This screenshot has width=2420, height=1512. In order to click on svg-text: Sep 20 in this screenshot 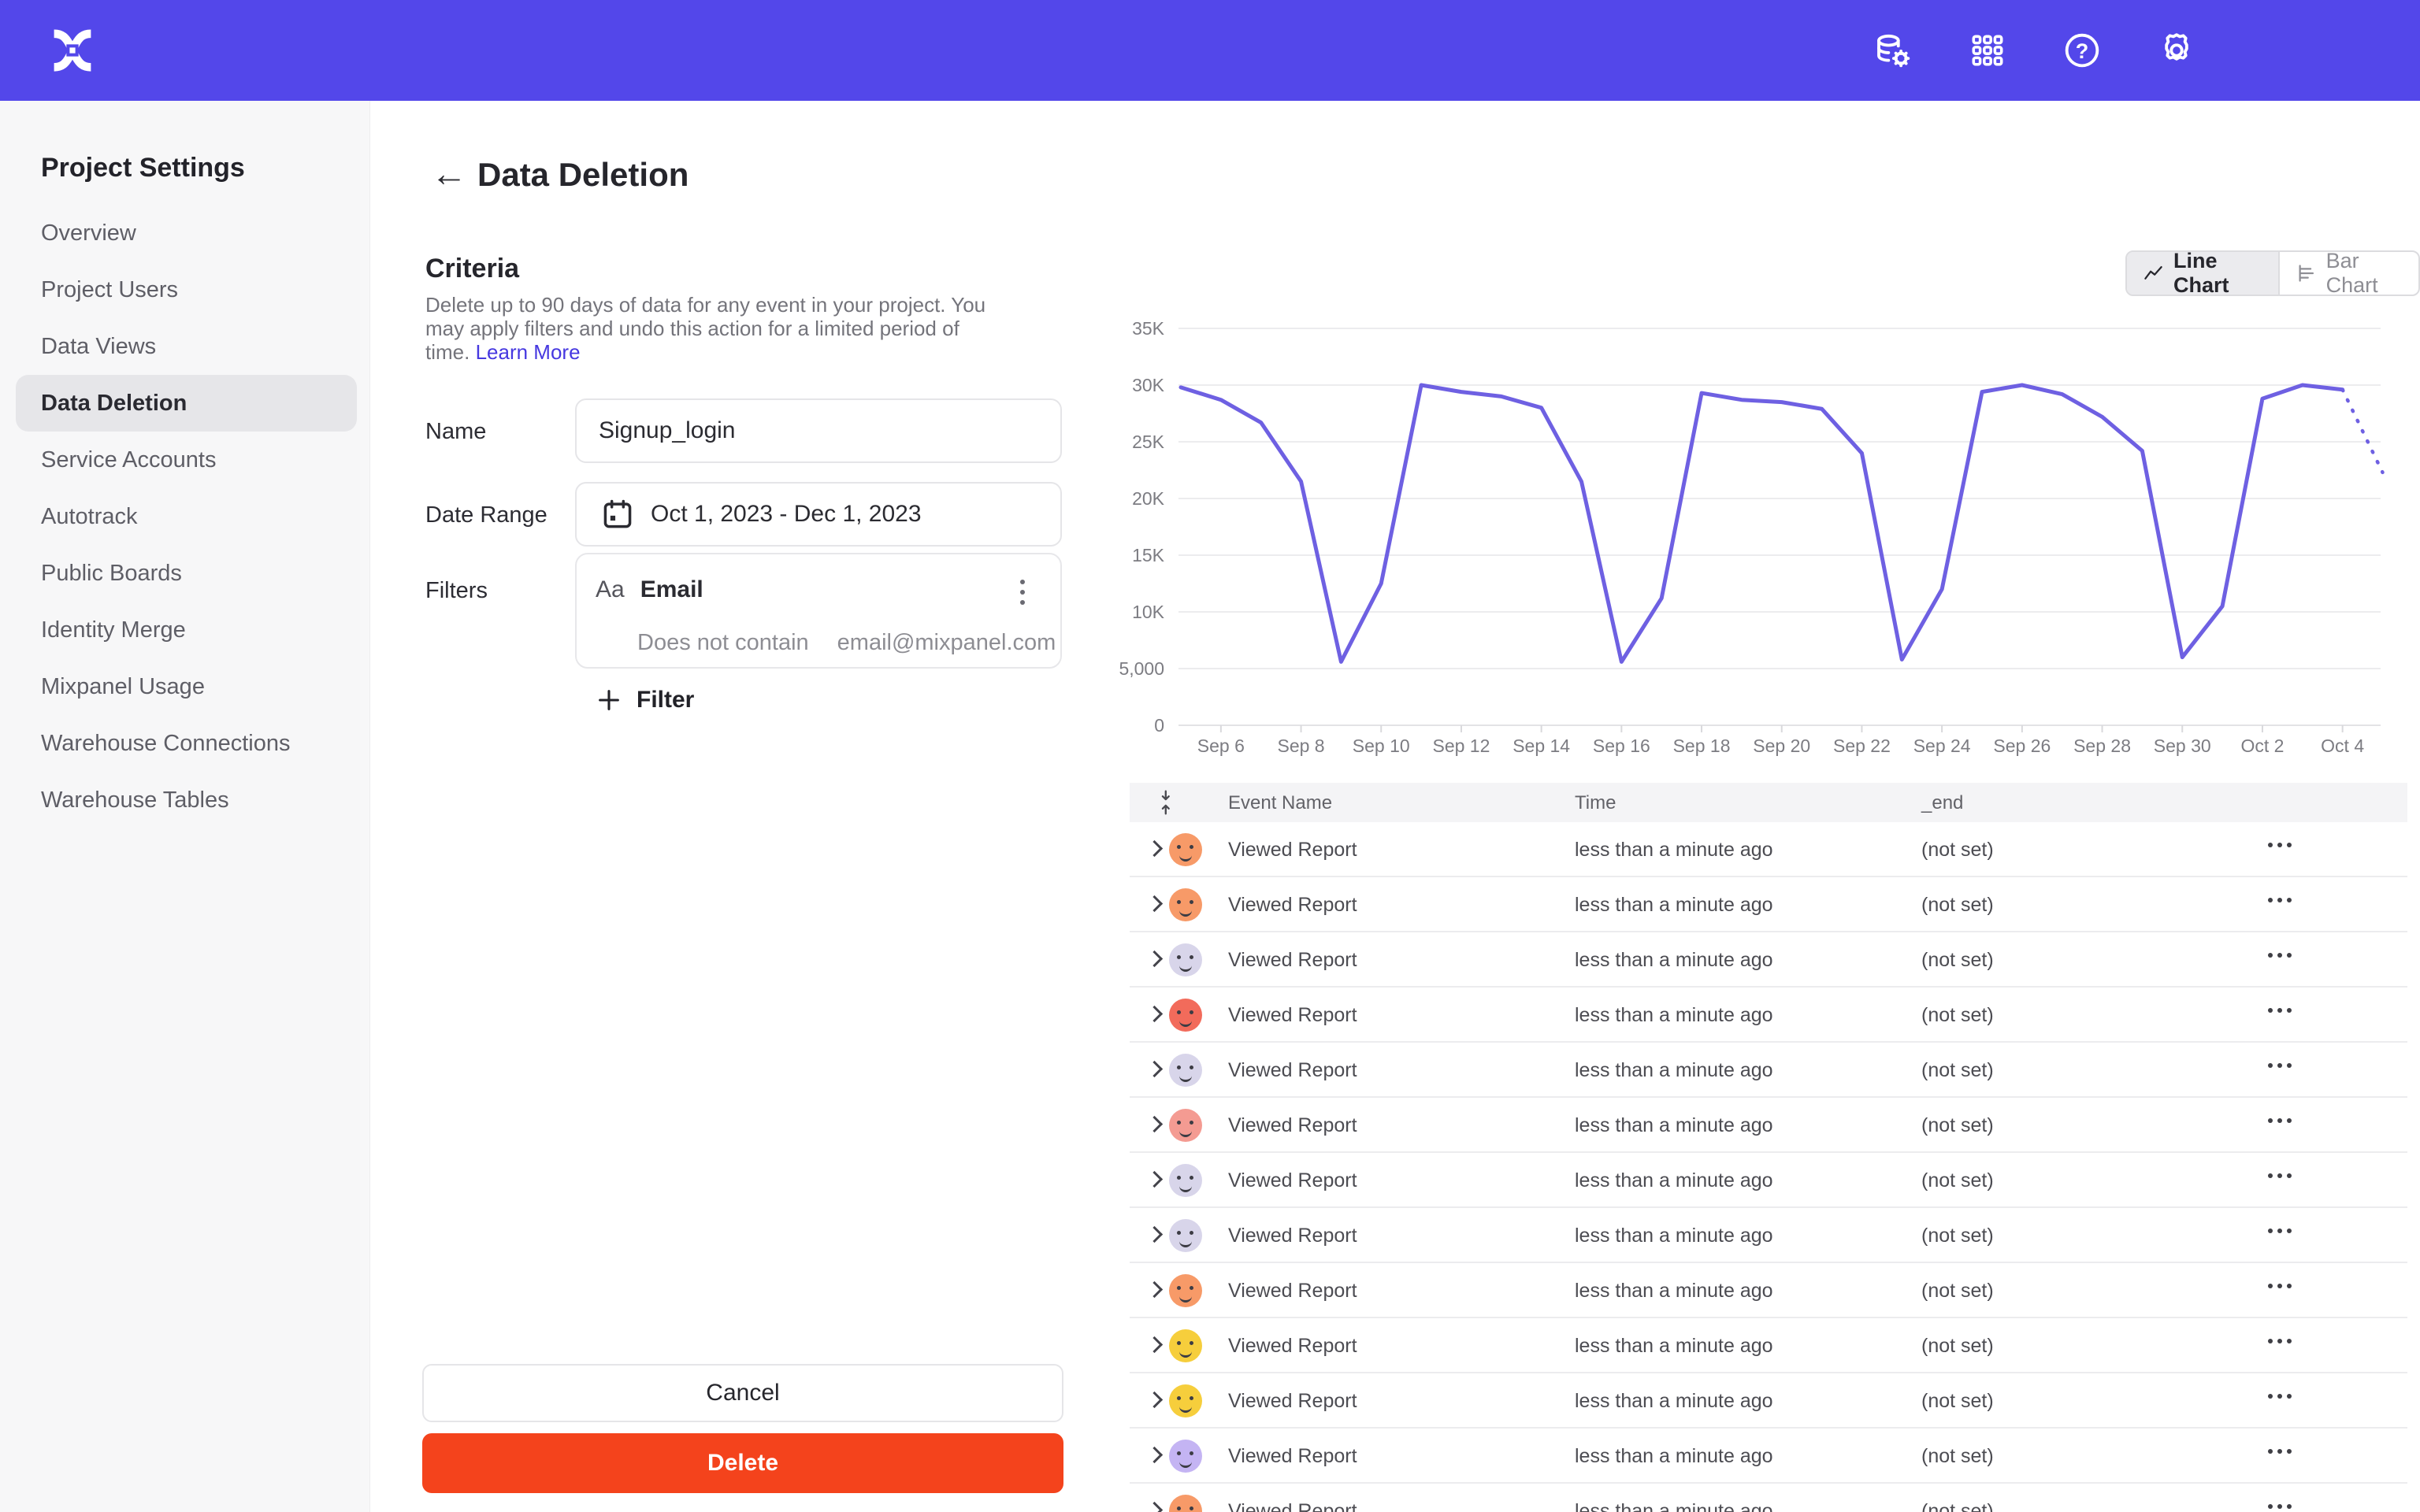, I will do `click(1781, 746)`.